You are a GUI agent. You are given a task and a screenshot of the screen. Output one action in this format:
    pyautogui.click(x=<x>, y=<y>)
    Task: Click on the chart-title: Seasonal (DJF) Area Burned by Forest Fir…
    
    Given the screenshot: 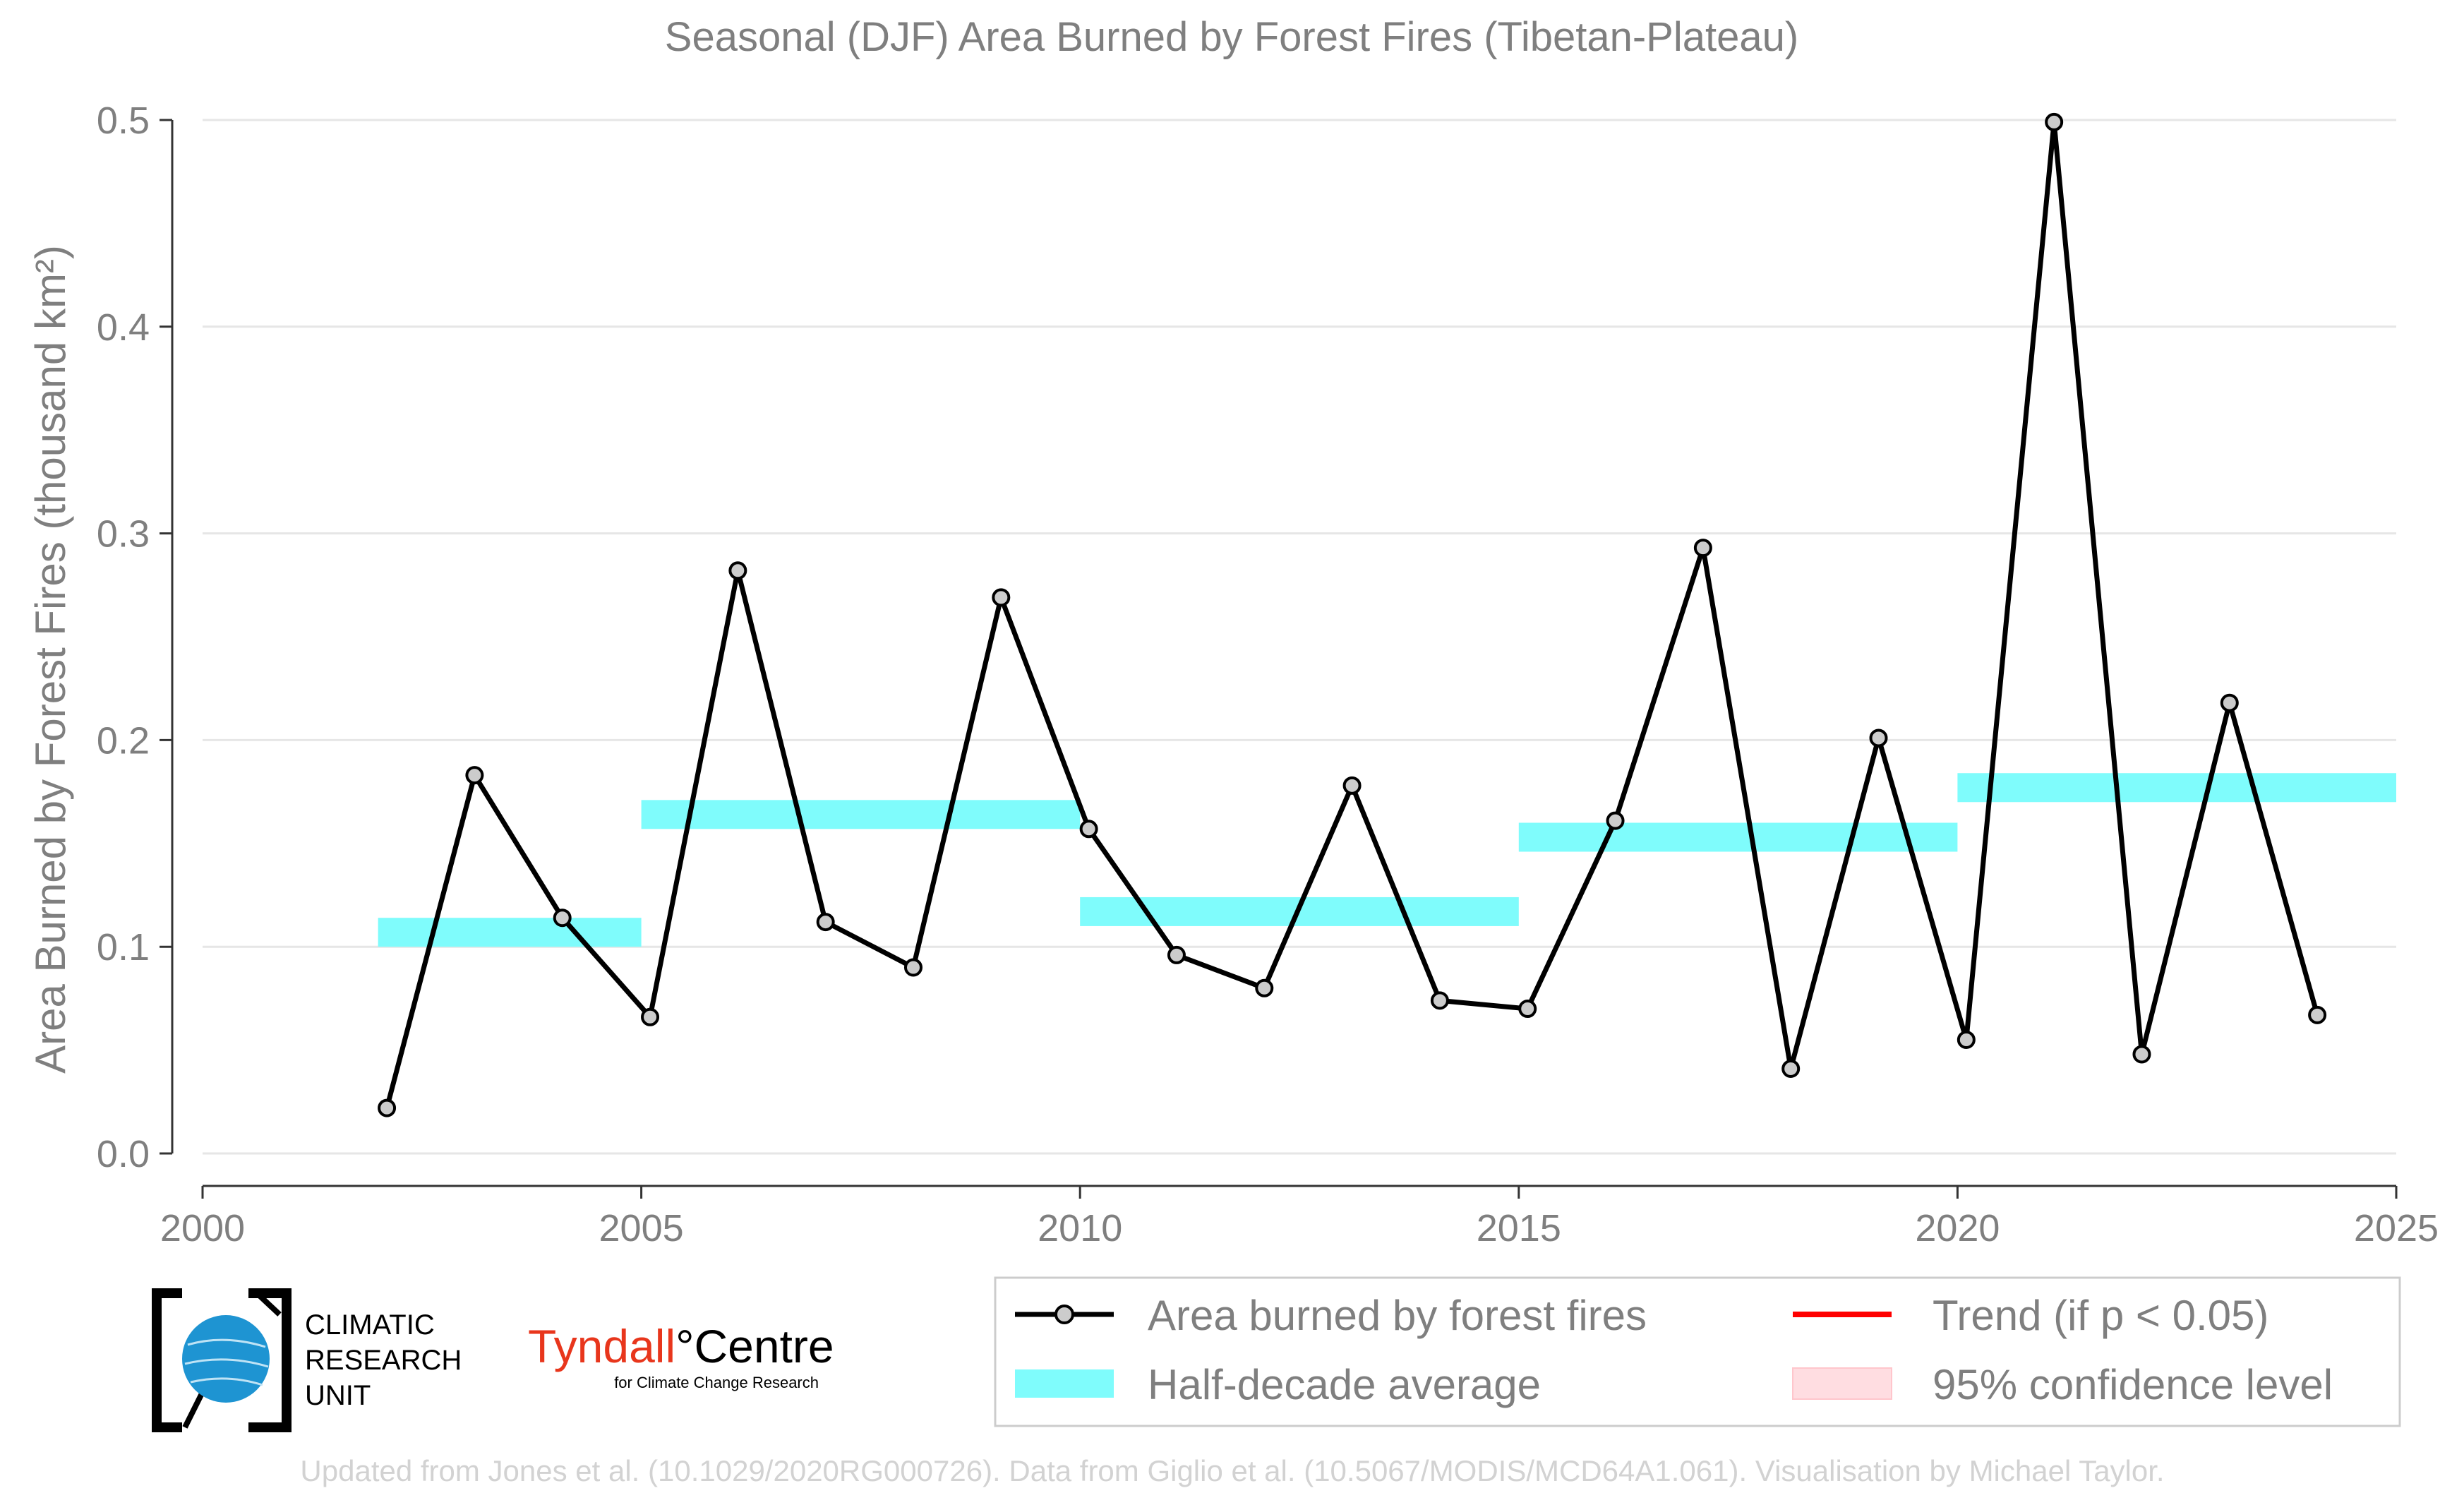 What is the action you would take?
    pyautogui.click(x=1231, y=37)
    